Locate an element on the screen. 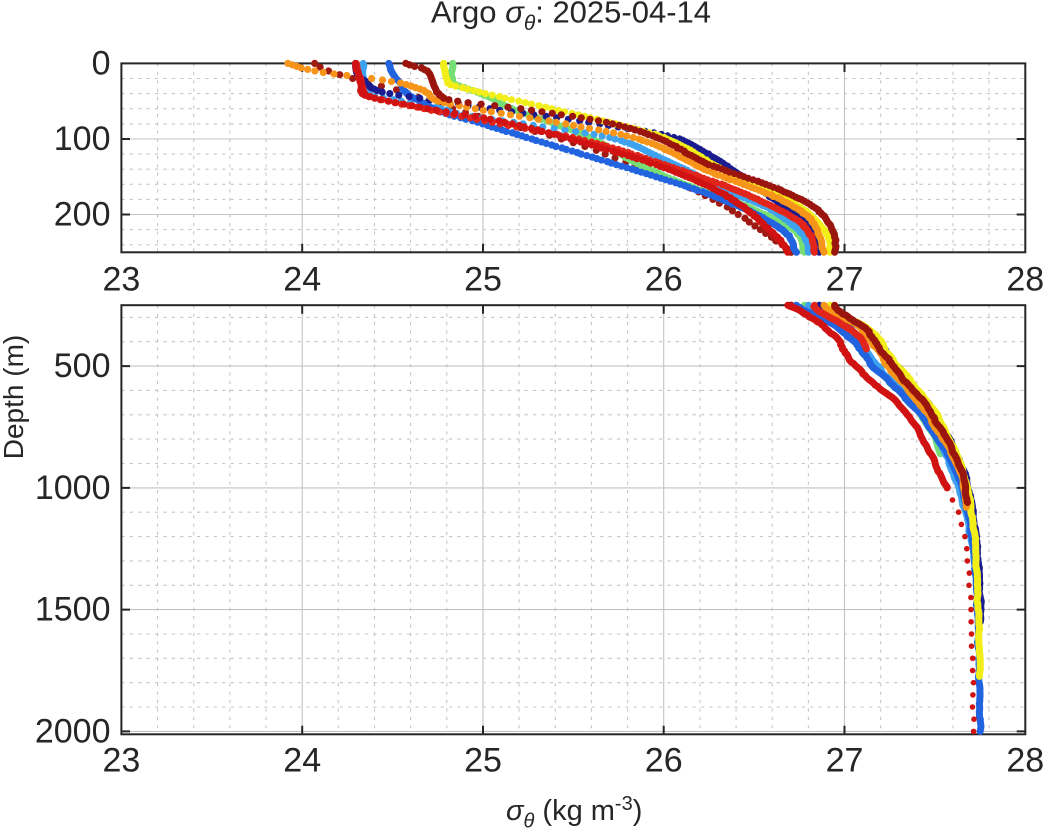 This screenshot has height=840, width=1044. svg-text: 100 is located at coordinates (82, 139).